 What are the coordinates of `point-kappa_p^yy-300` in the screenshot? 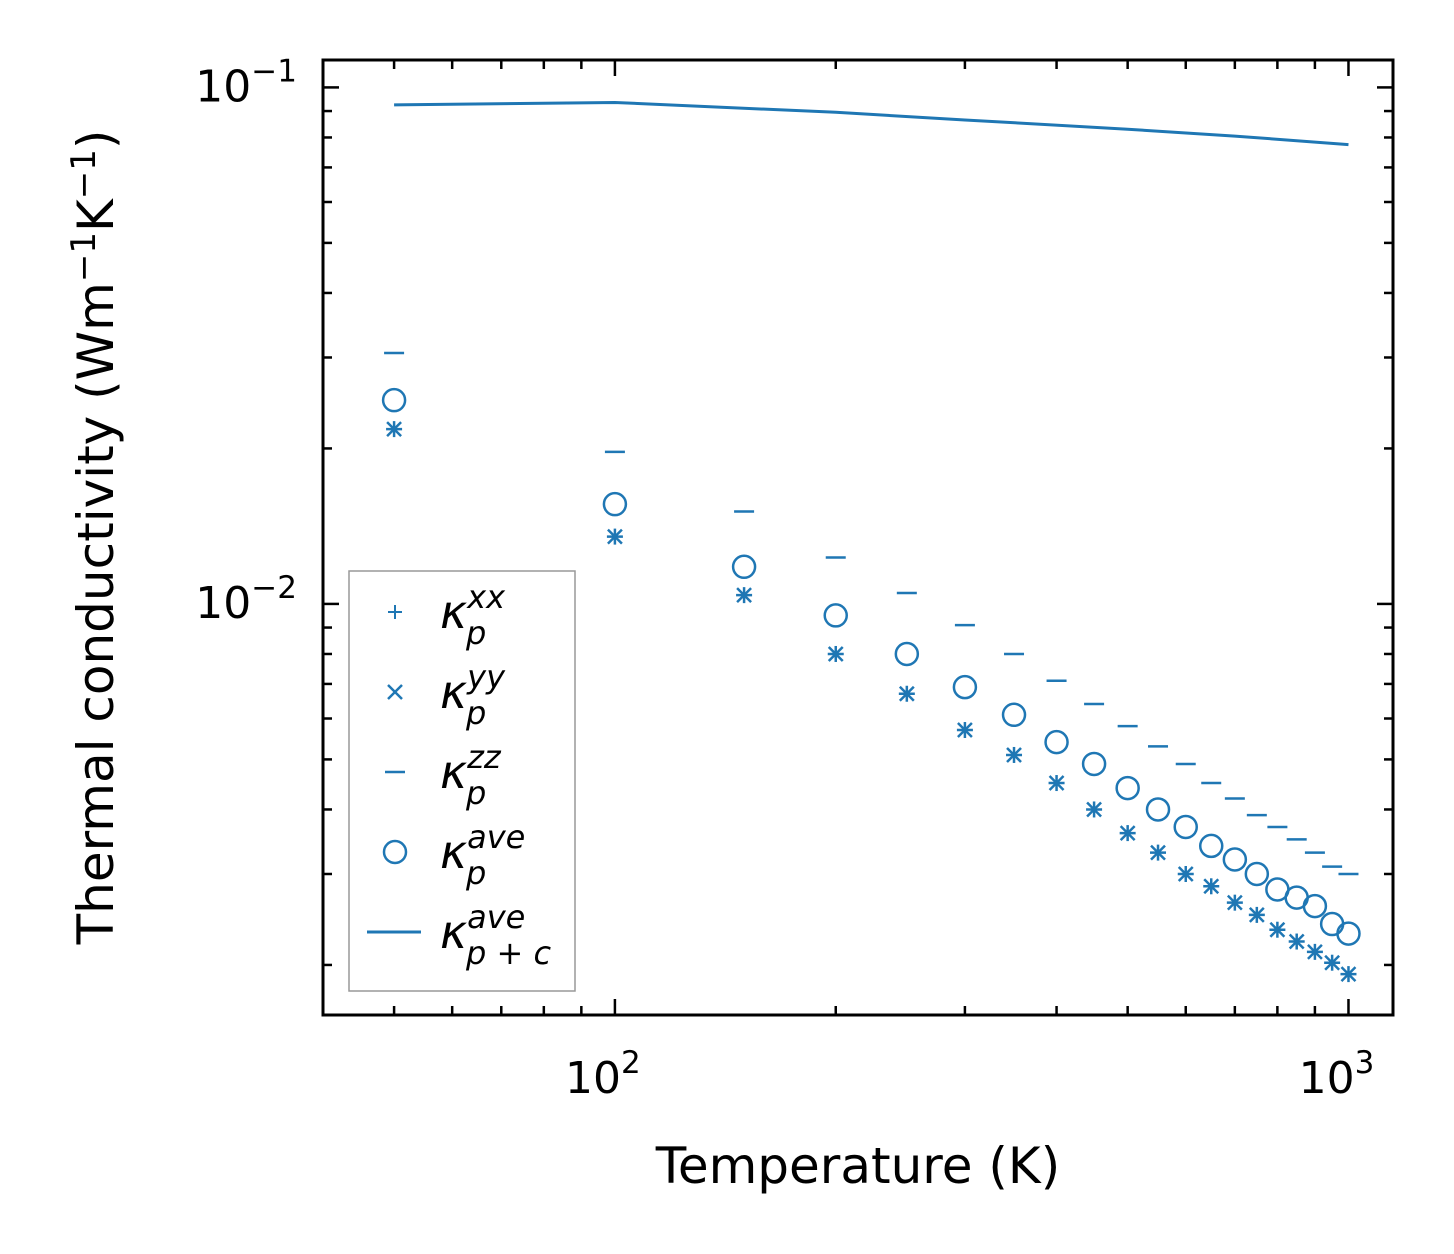 It's located at (965, 730).